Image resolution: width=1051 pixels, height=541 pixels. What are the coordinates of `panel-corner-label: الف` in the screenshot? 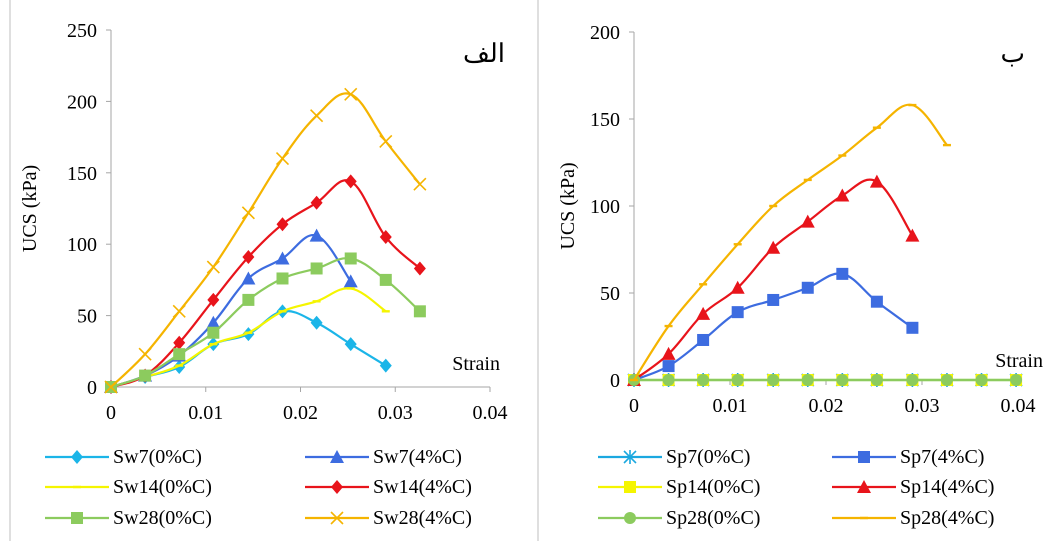 It's located at (484, 53).